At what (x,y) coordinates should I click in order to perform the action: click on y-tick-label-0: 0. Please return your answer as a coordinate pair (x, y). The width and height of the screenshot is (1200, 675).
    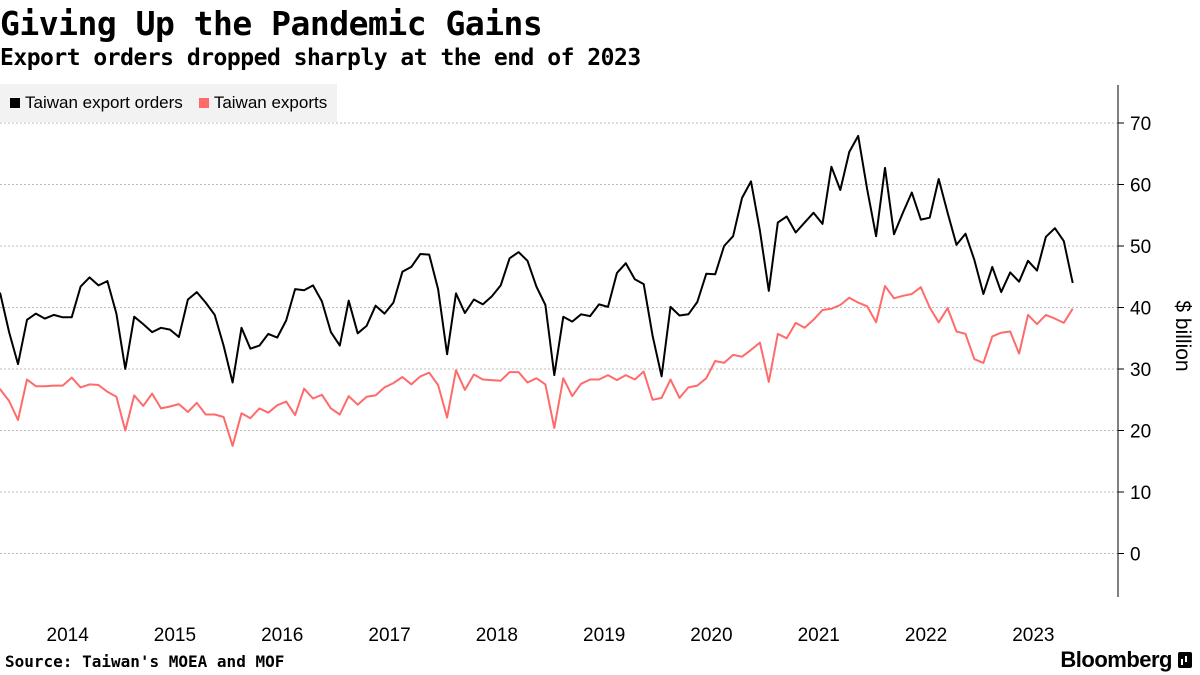
    Looking at the image, I should click on (1135, 555).